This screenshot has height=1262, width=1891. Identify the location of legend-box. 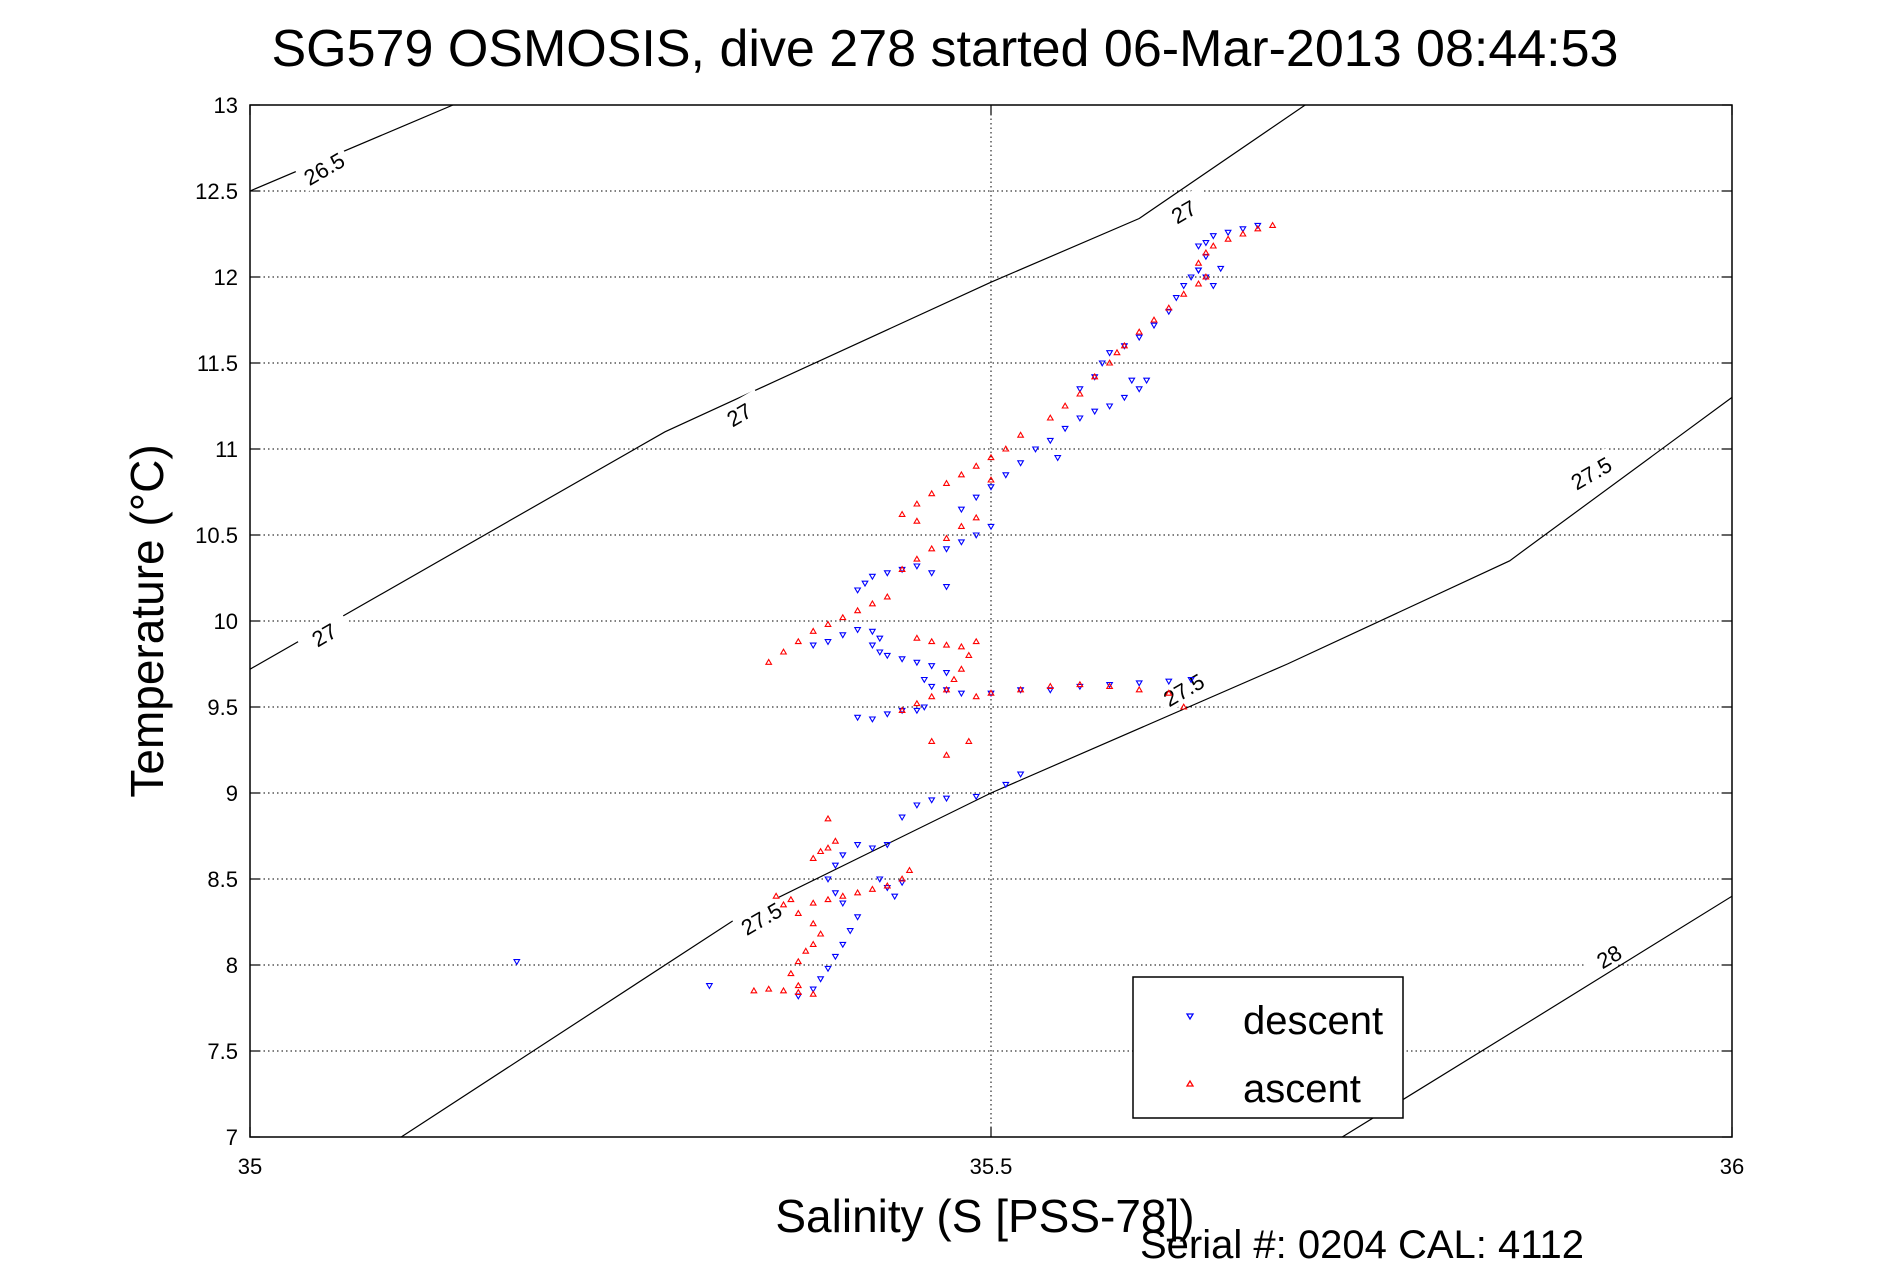
(1268, 1047).